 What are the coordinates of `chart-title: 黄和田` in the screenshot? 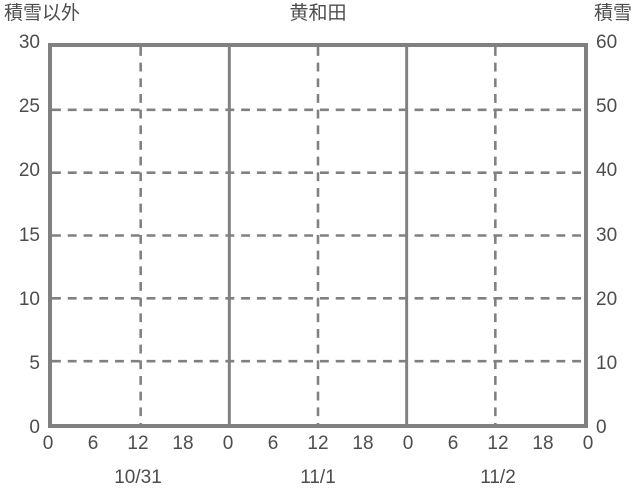 It's located at (318, 13).